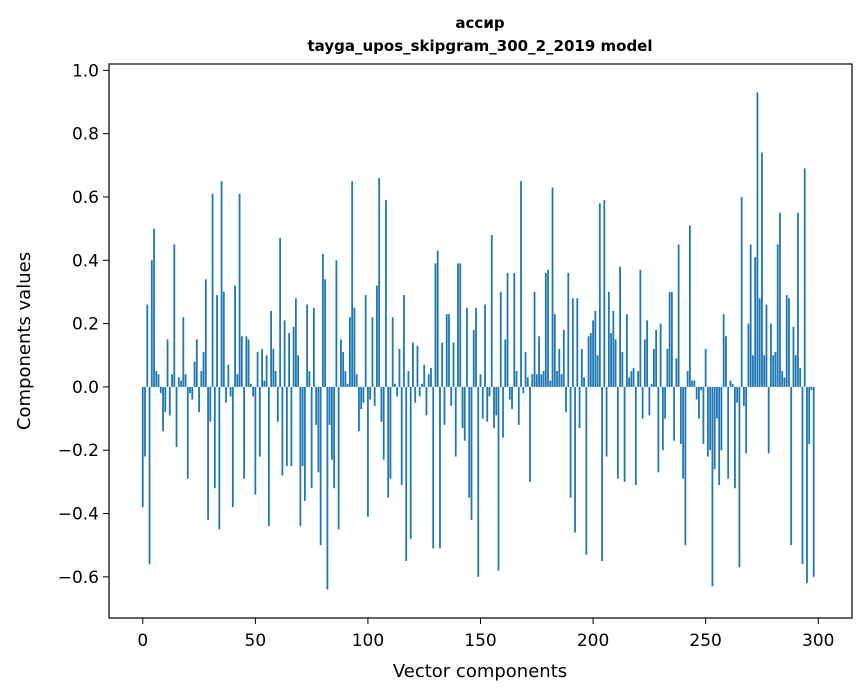 This screenshot has height=696, width=867. What do you see at coordinates (85, 71) in the screenshot?
I see `y-tick-label: 1.0` at bounding box center [85, 71].